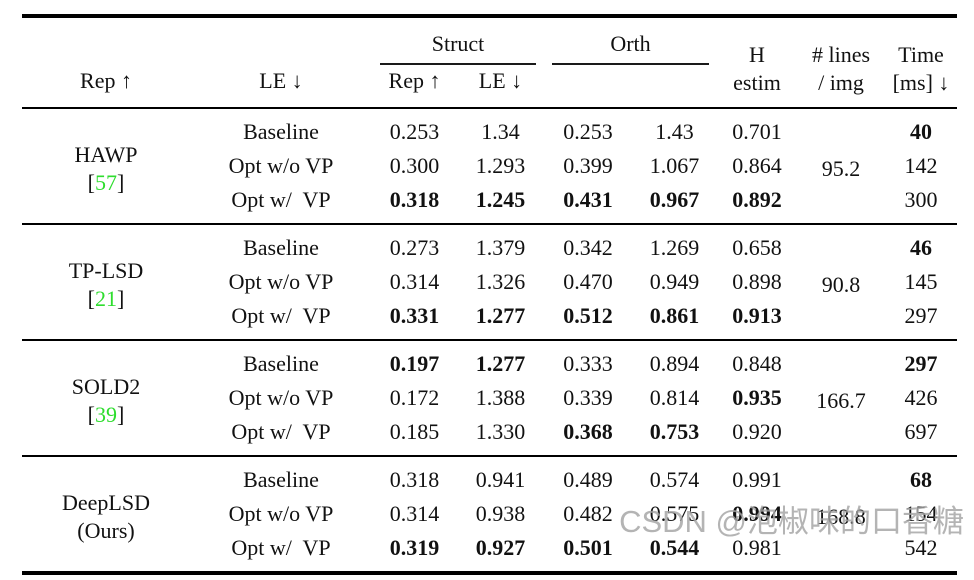 The width and height of the screenshot is (974, 580). What do you see at coordinates (921, 431) in the screenshot?
I see `time-value: 697` at bounding box center [921, 431].